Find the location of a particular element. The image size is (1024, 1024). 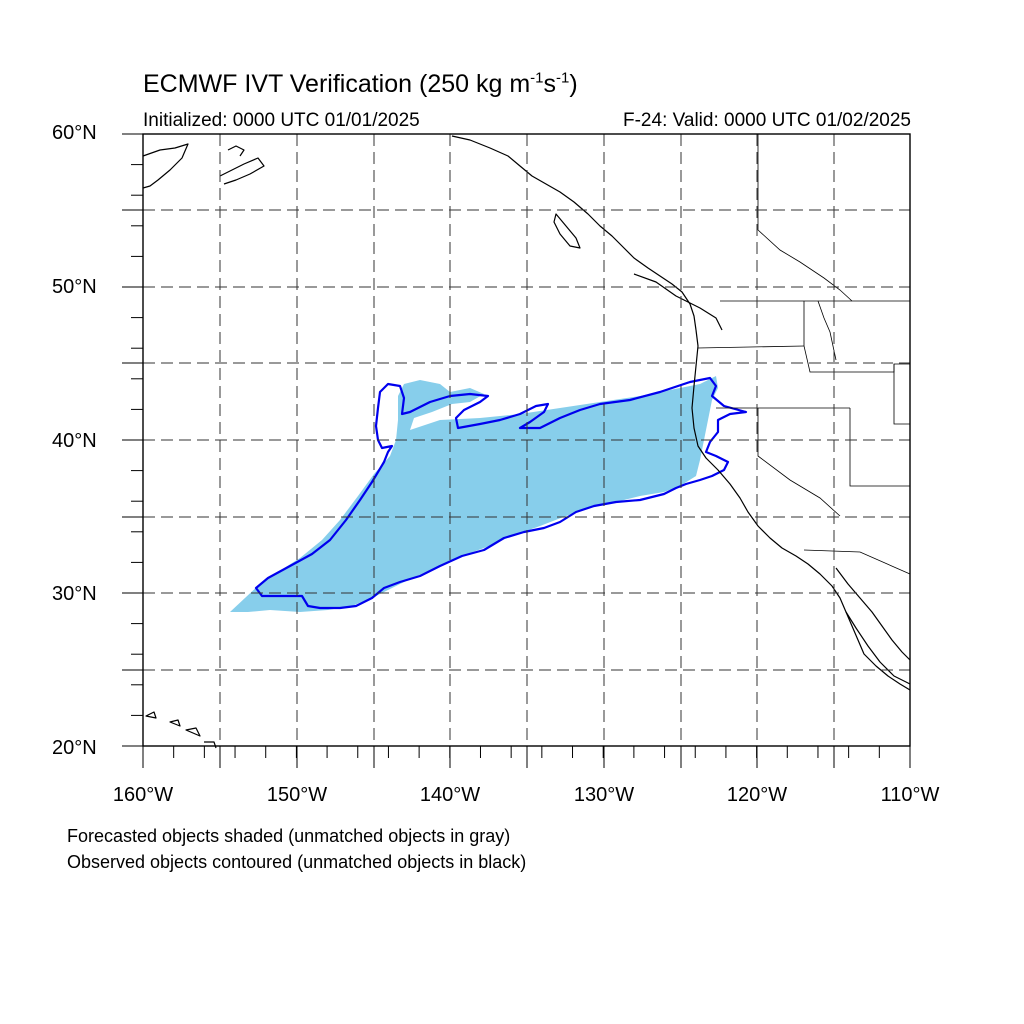

lat-label-40n: 40°N is located at coordinates (74, 441).